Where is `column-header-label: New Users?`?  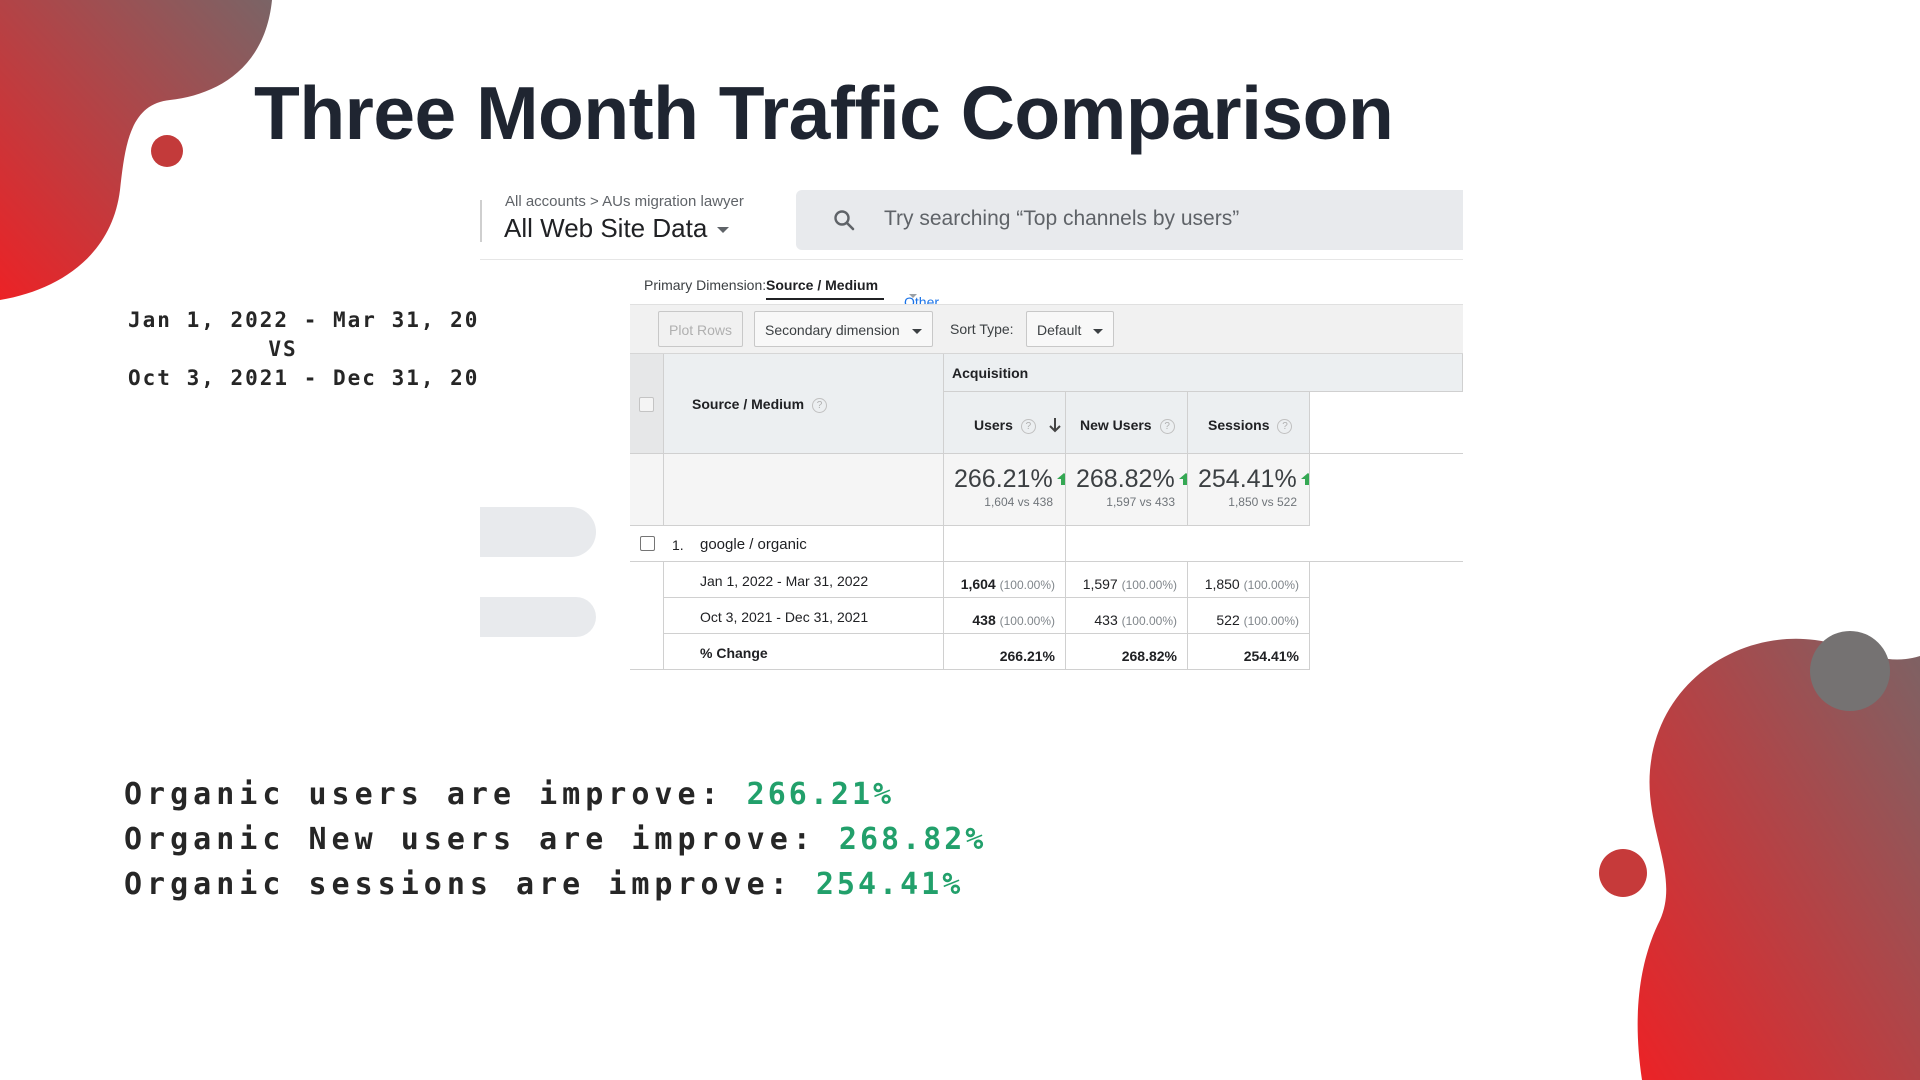
column-header-label: New Users? is located at coordinates (1127, 425).